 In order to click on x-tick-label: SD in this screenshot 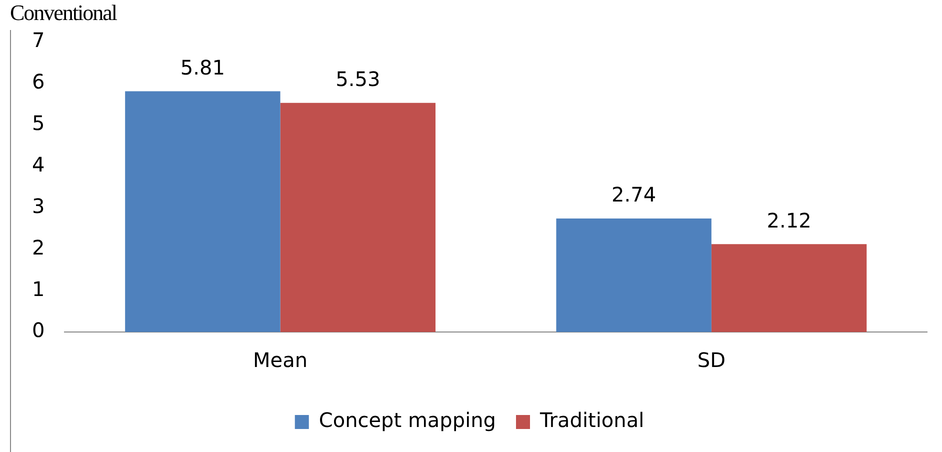, I will do `click(711, 360)`.